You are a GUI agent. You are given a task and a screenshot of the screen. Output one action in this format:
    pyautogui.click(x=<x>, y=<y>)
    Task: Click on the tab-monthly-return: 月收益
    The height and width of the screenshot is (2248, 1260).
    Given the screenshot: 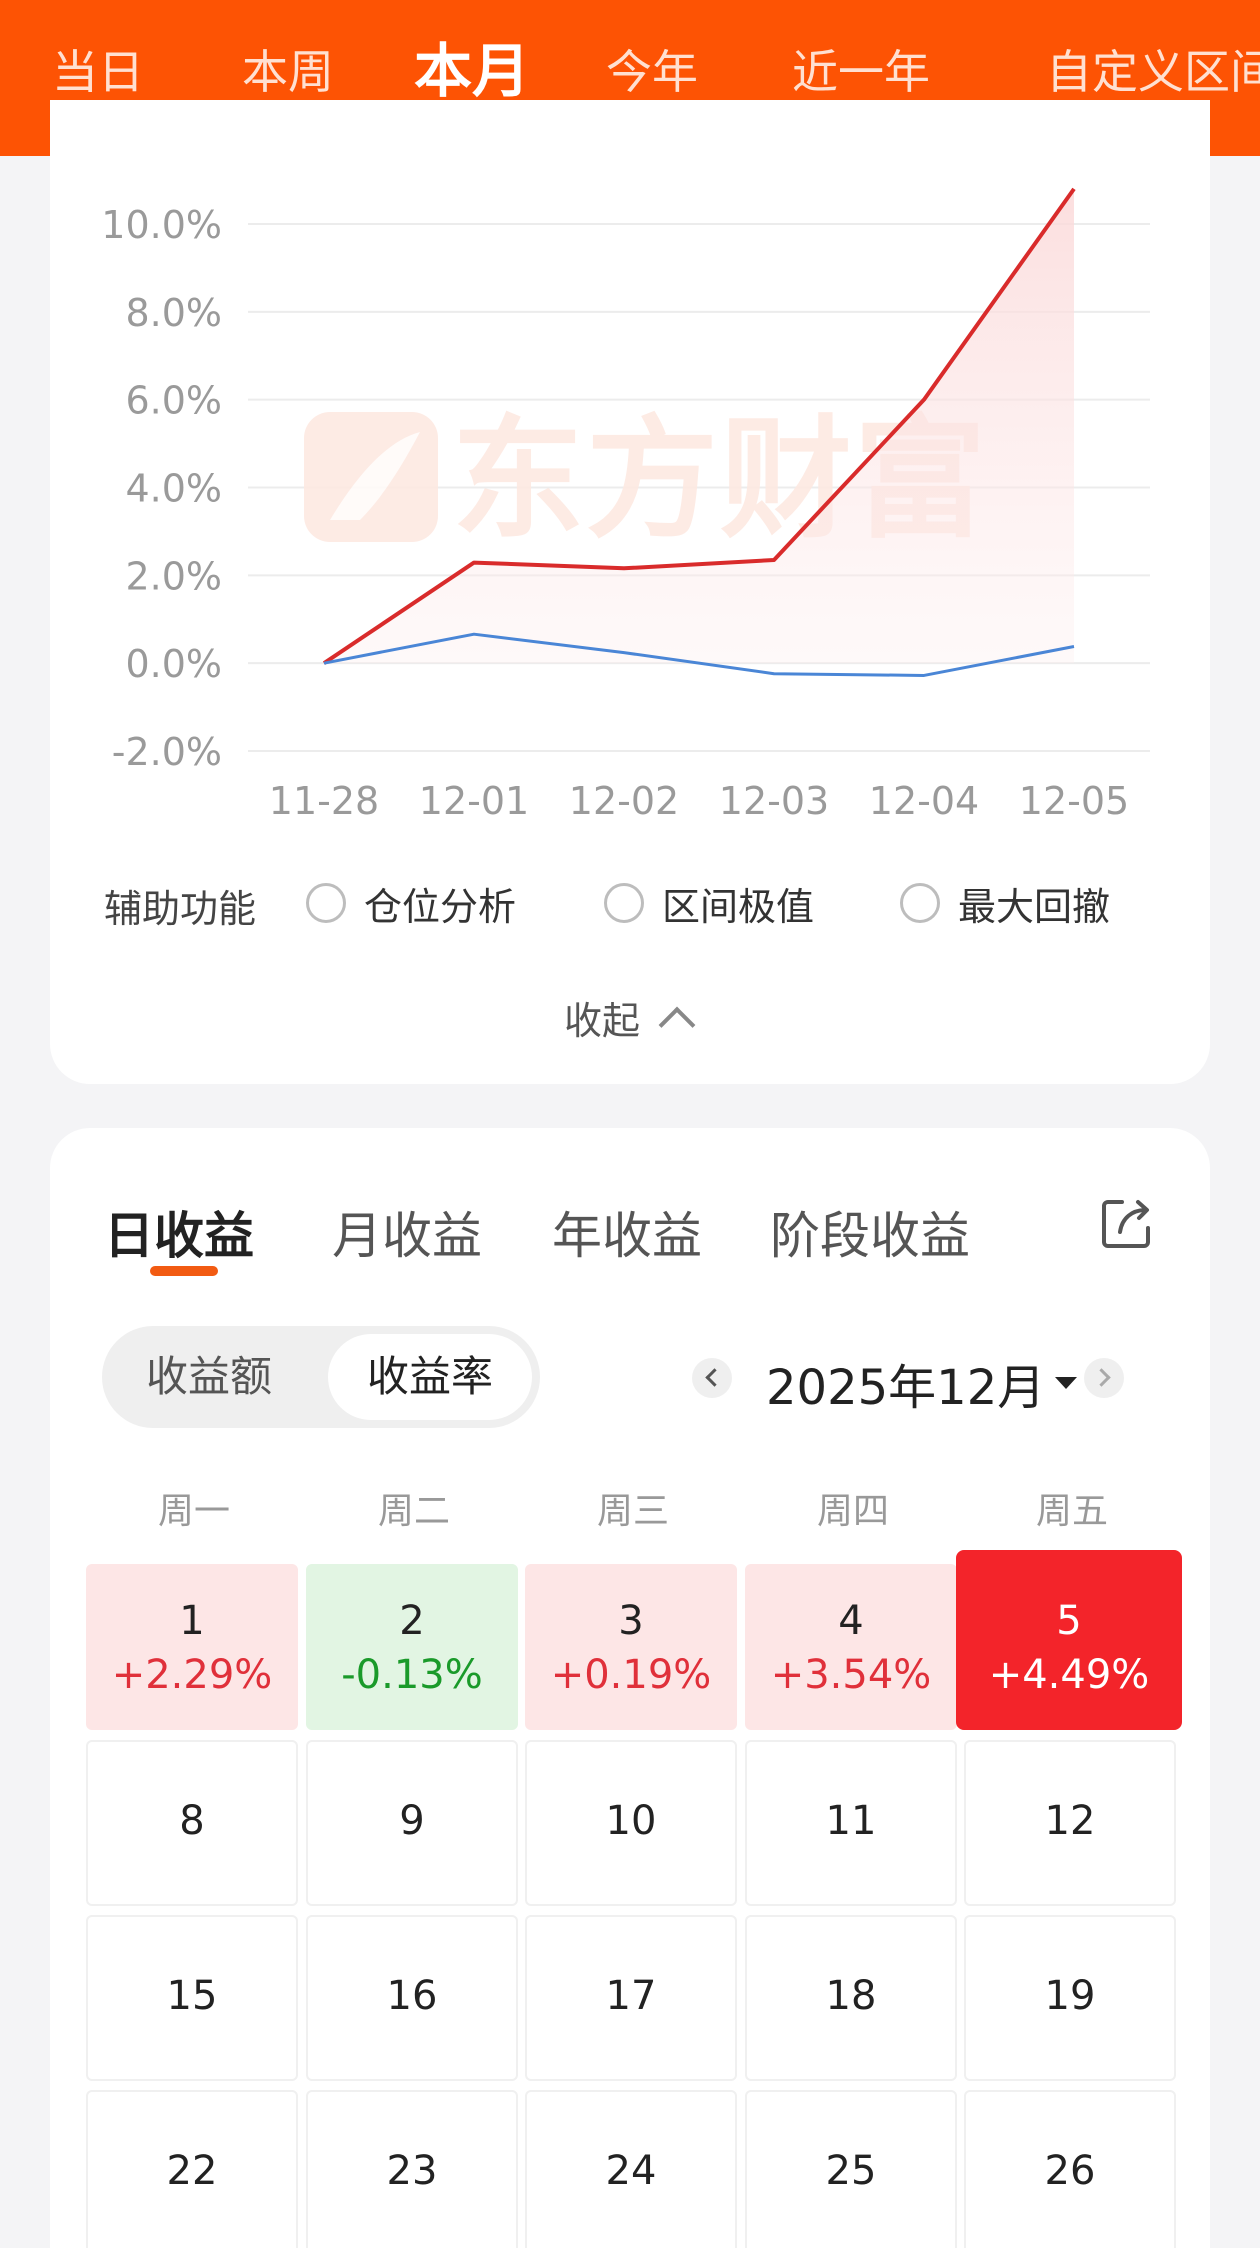 What is the action you would take?
    pyautogui.click(x=407, y=1236)
    